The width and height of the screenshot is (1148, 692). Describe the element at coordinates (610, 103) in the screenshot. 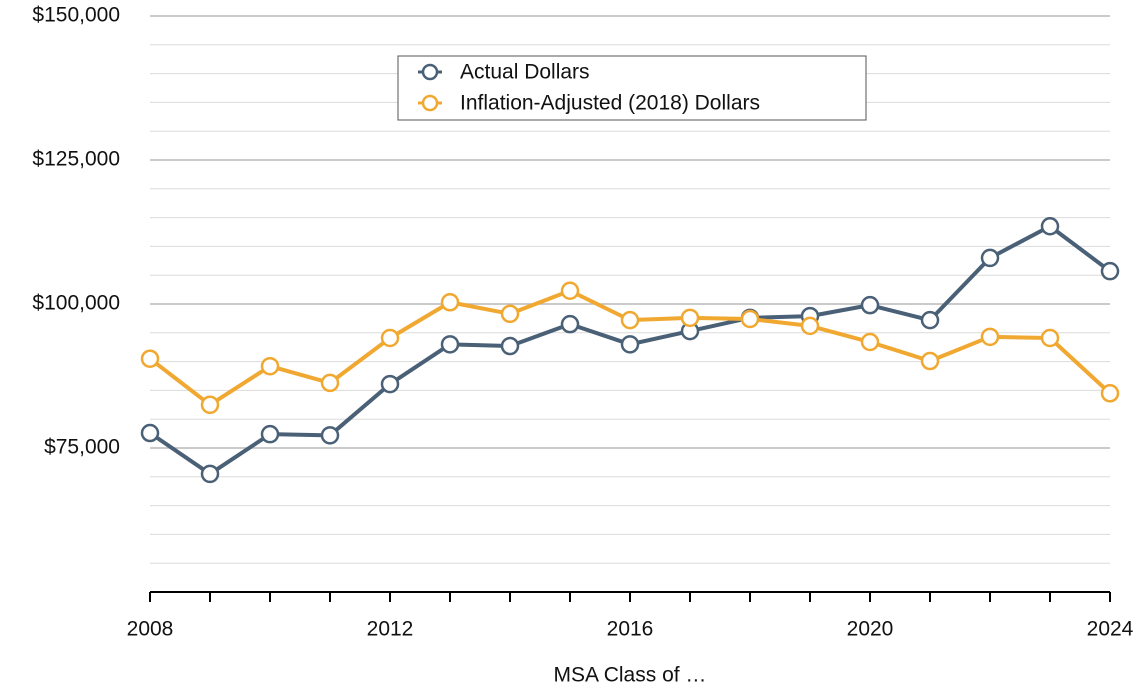

I see `legend-label: Inflation-Adjusted (2018) Dollars` at that location.